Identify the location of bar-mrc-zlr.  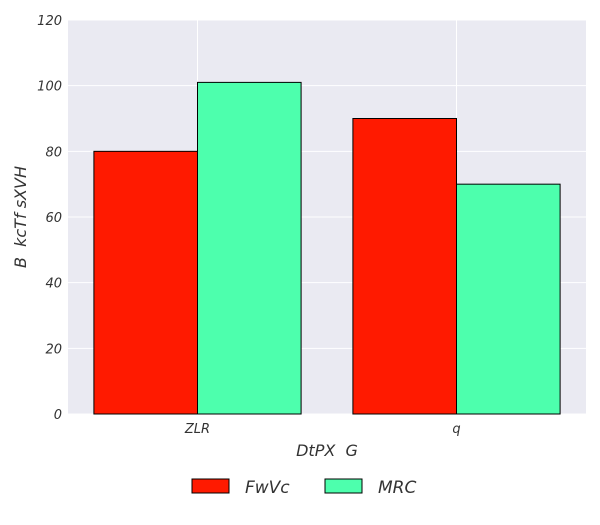
(249, 248).